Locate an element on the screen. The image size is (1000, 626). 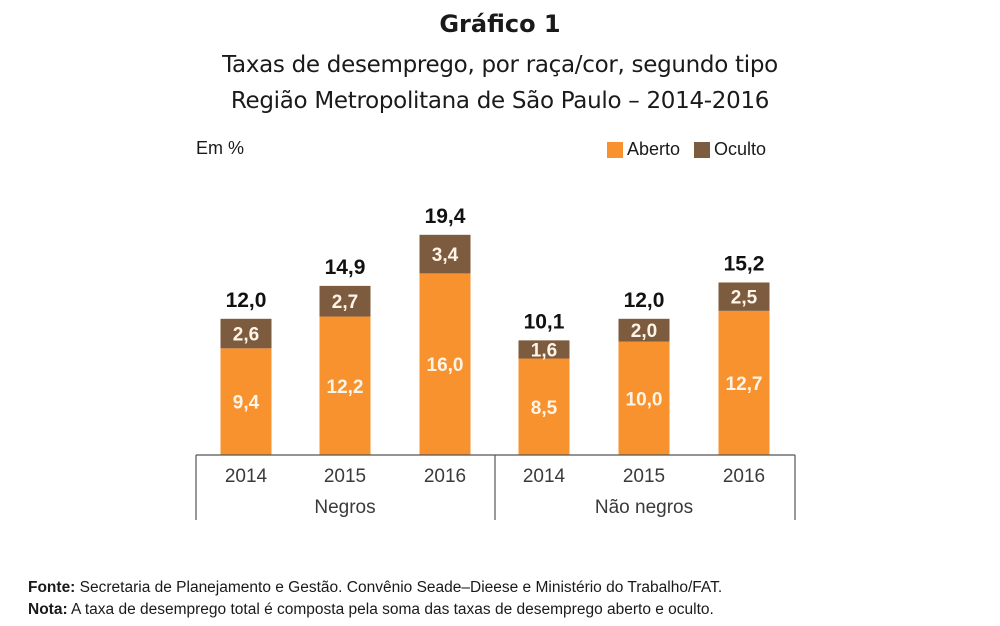
group-label: Não negros is located at coordinates (644, 507).